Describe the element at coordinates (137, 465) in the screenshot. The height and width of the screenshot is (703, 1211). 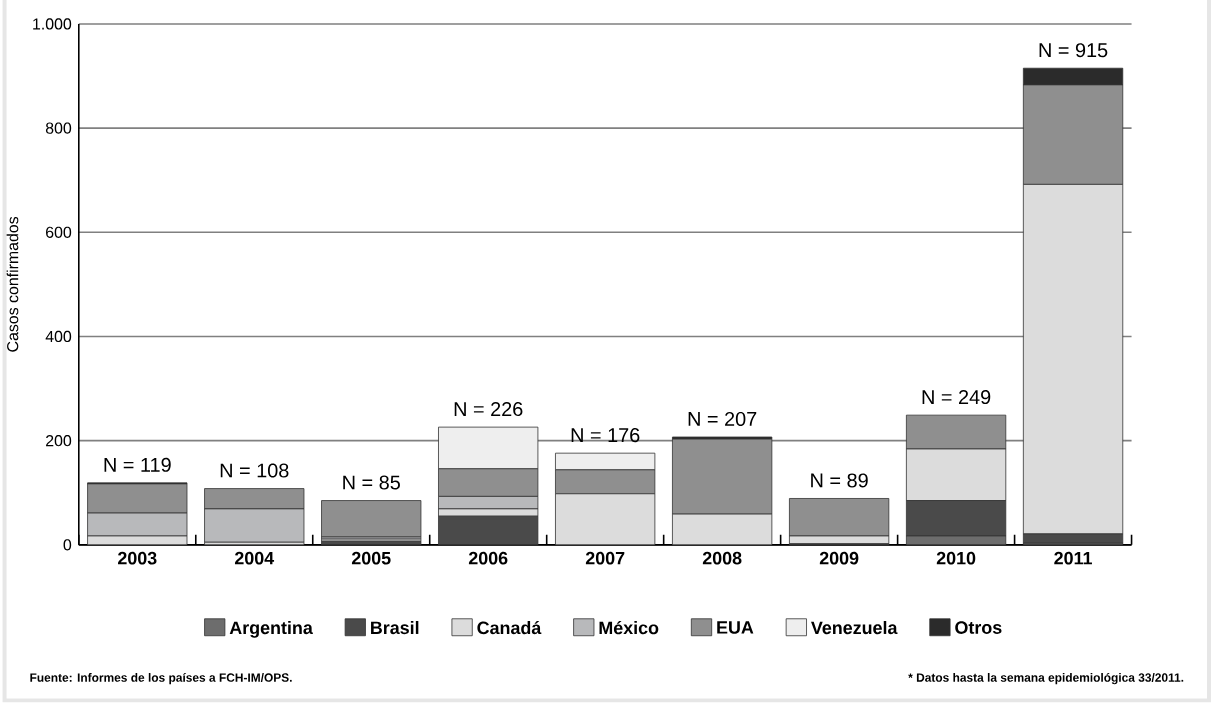
I see `total-label: N = 119` at that location.